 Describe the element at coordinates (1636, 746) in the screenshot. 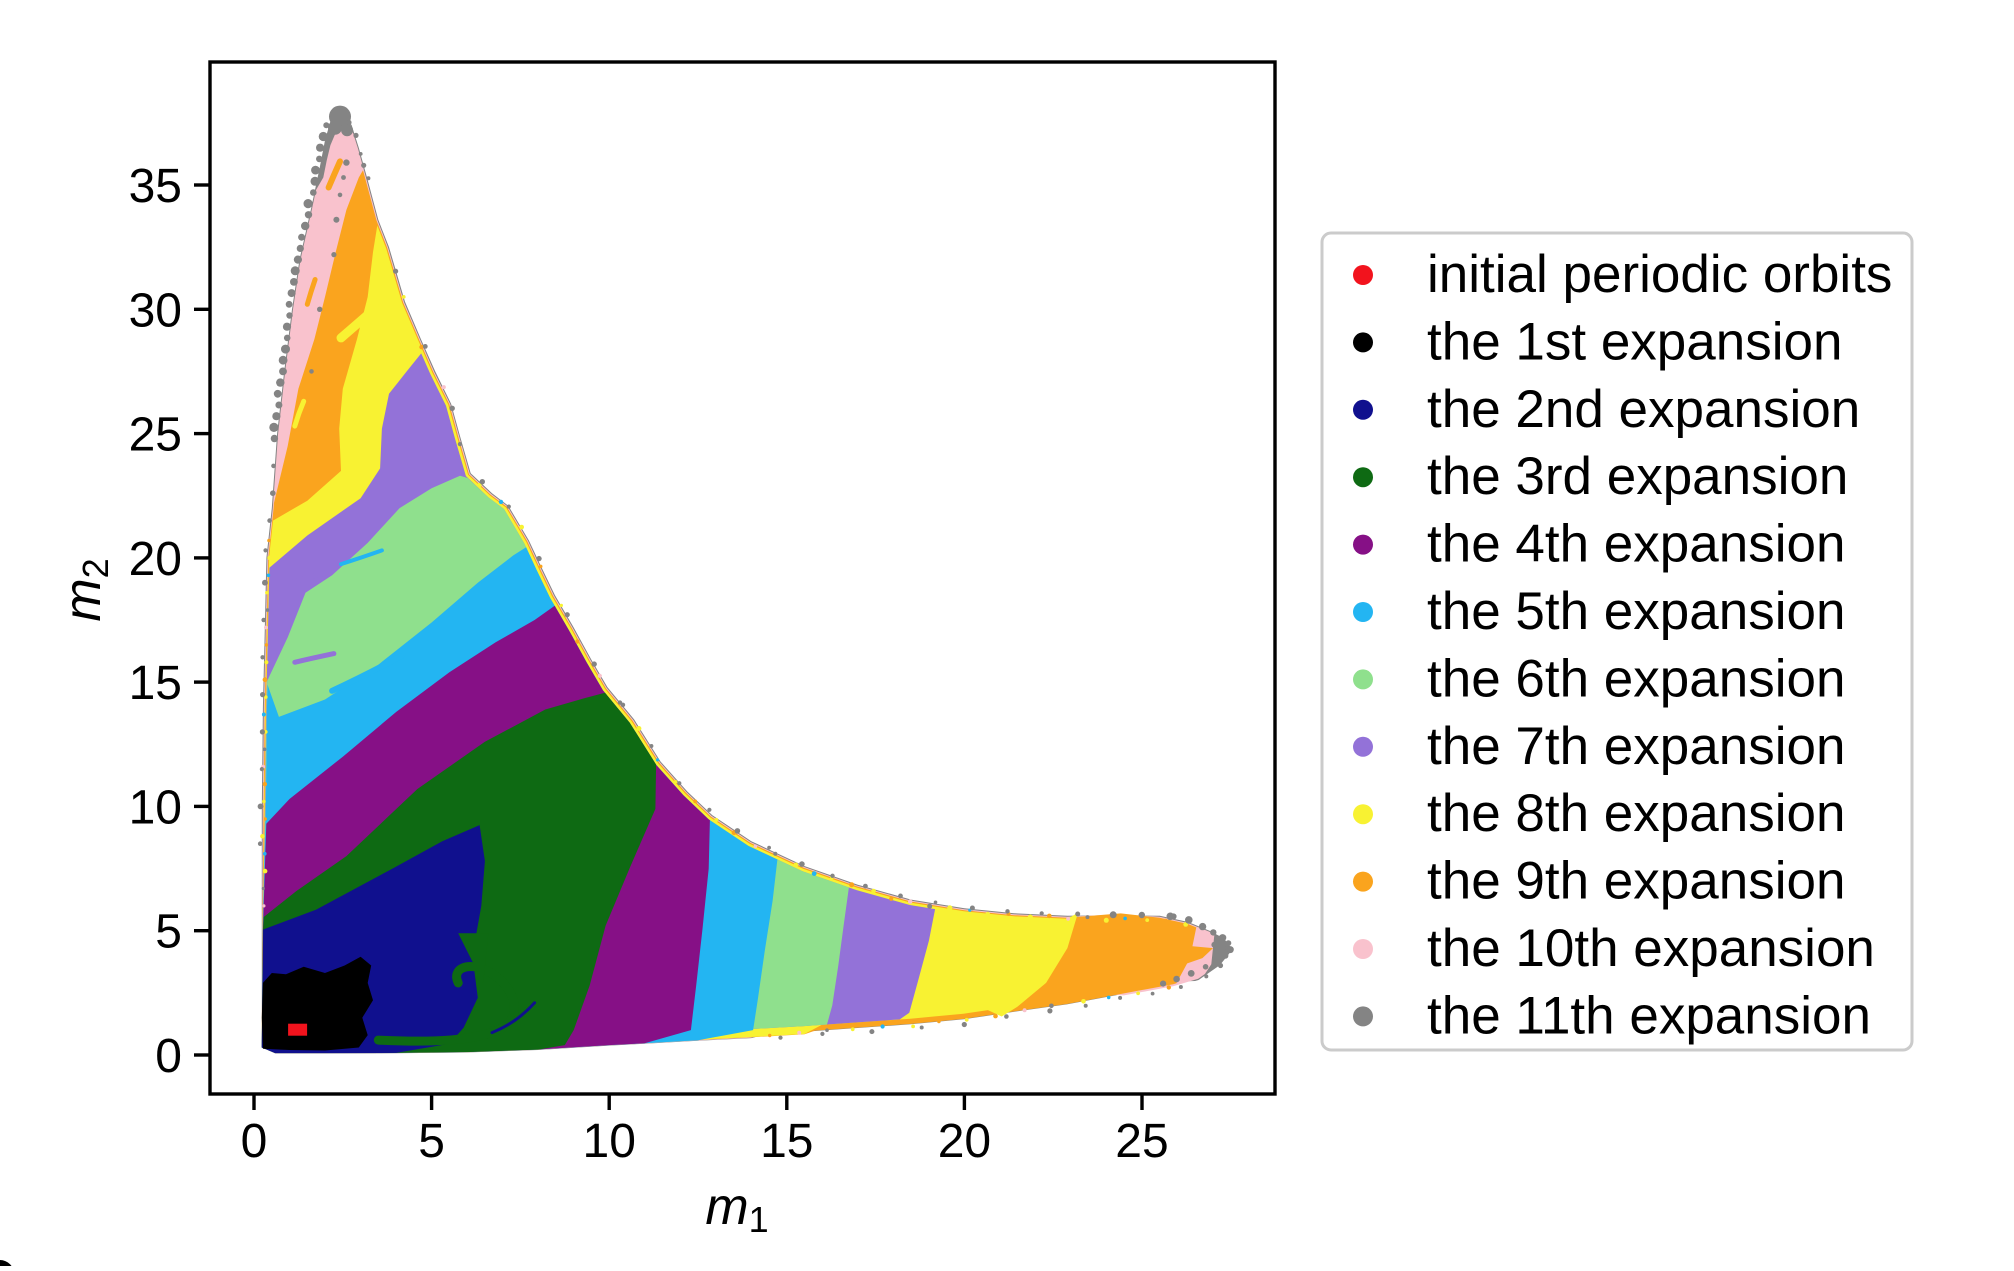

I see `svg-text: the 7th expansion` at that location.